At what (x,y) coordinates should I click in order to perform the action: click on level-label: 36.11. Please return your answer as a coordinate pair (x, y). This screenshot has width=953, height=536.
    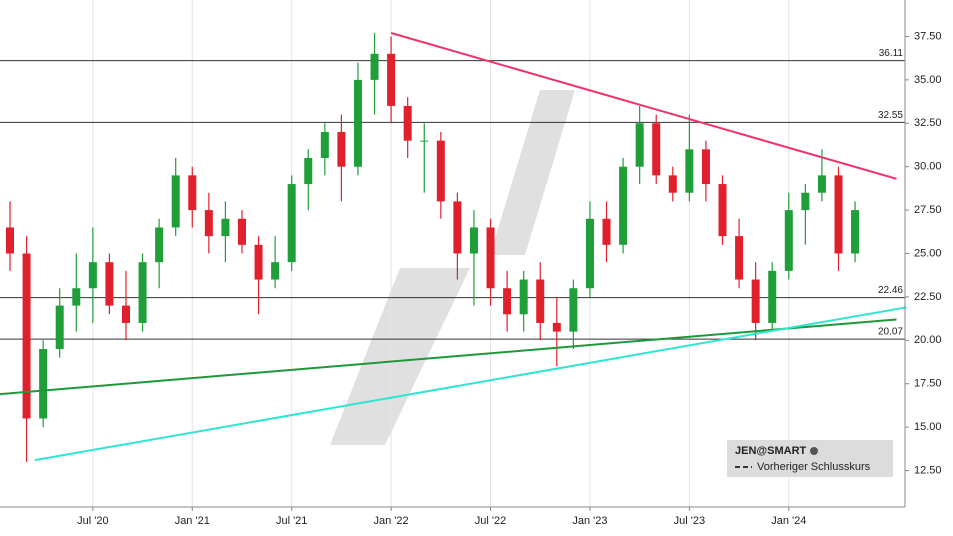
    Looking at the image, I should click on (891, 53).